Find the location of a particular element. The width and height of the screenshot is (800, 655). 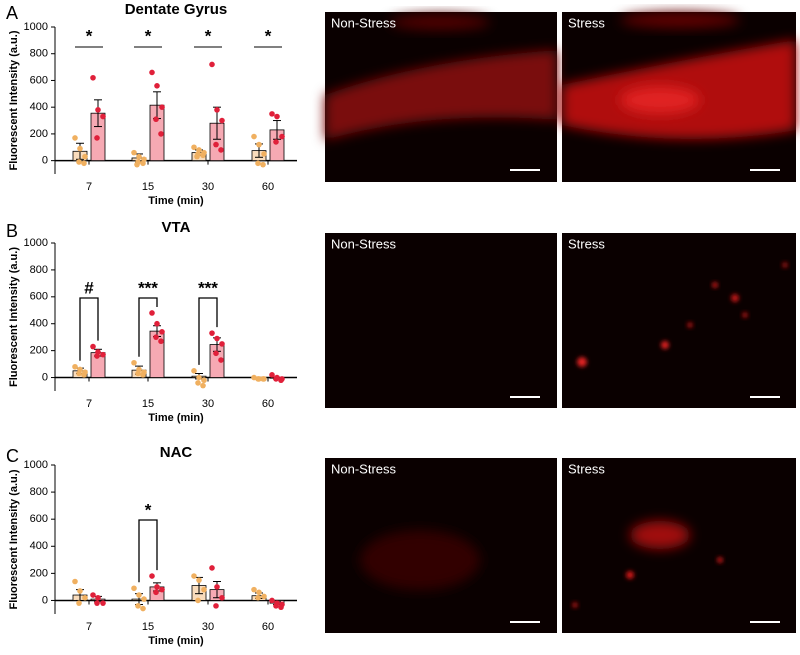

y-tick-label: 0 is located at coordinates (45, 161).